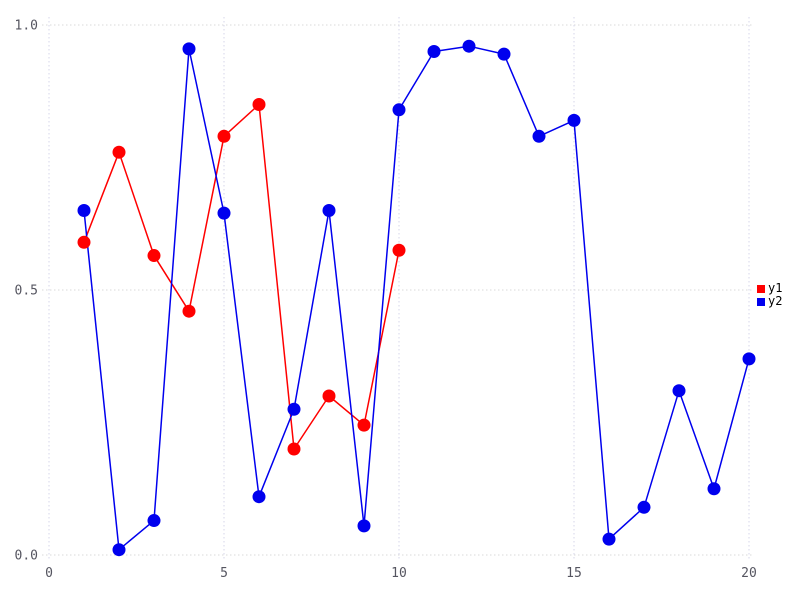 This screenshot has height=600, width=800. I want to click on legend-item-y1: y1, so click(769, 288).